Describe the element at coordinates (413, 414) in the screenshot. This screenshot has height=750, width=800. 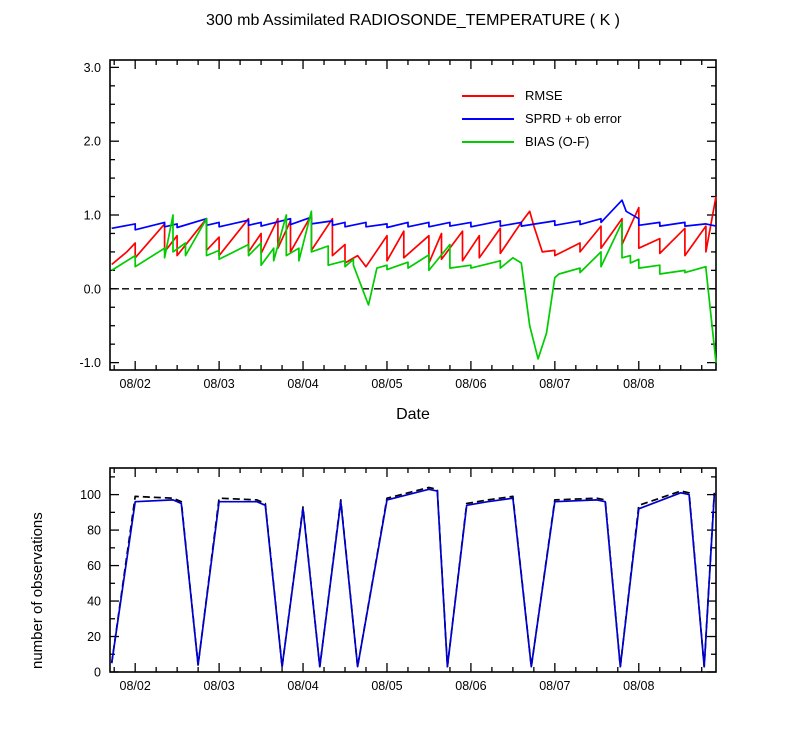
I see `x-axis-title: Date` at that location.